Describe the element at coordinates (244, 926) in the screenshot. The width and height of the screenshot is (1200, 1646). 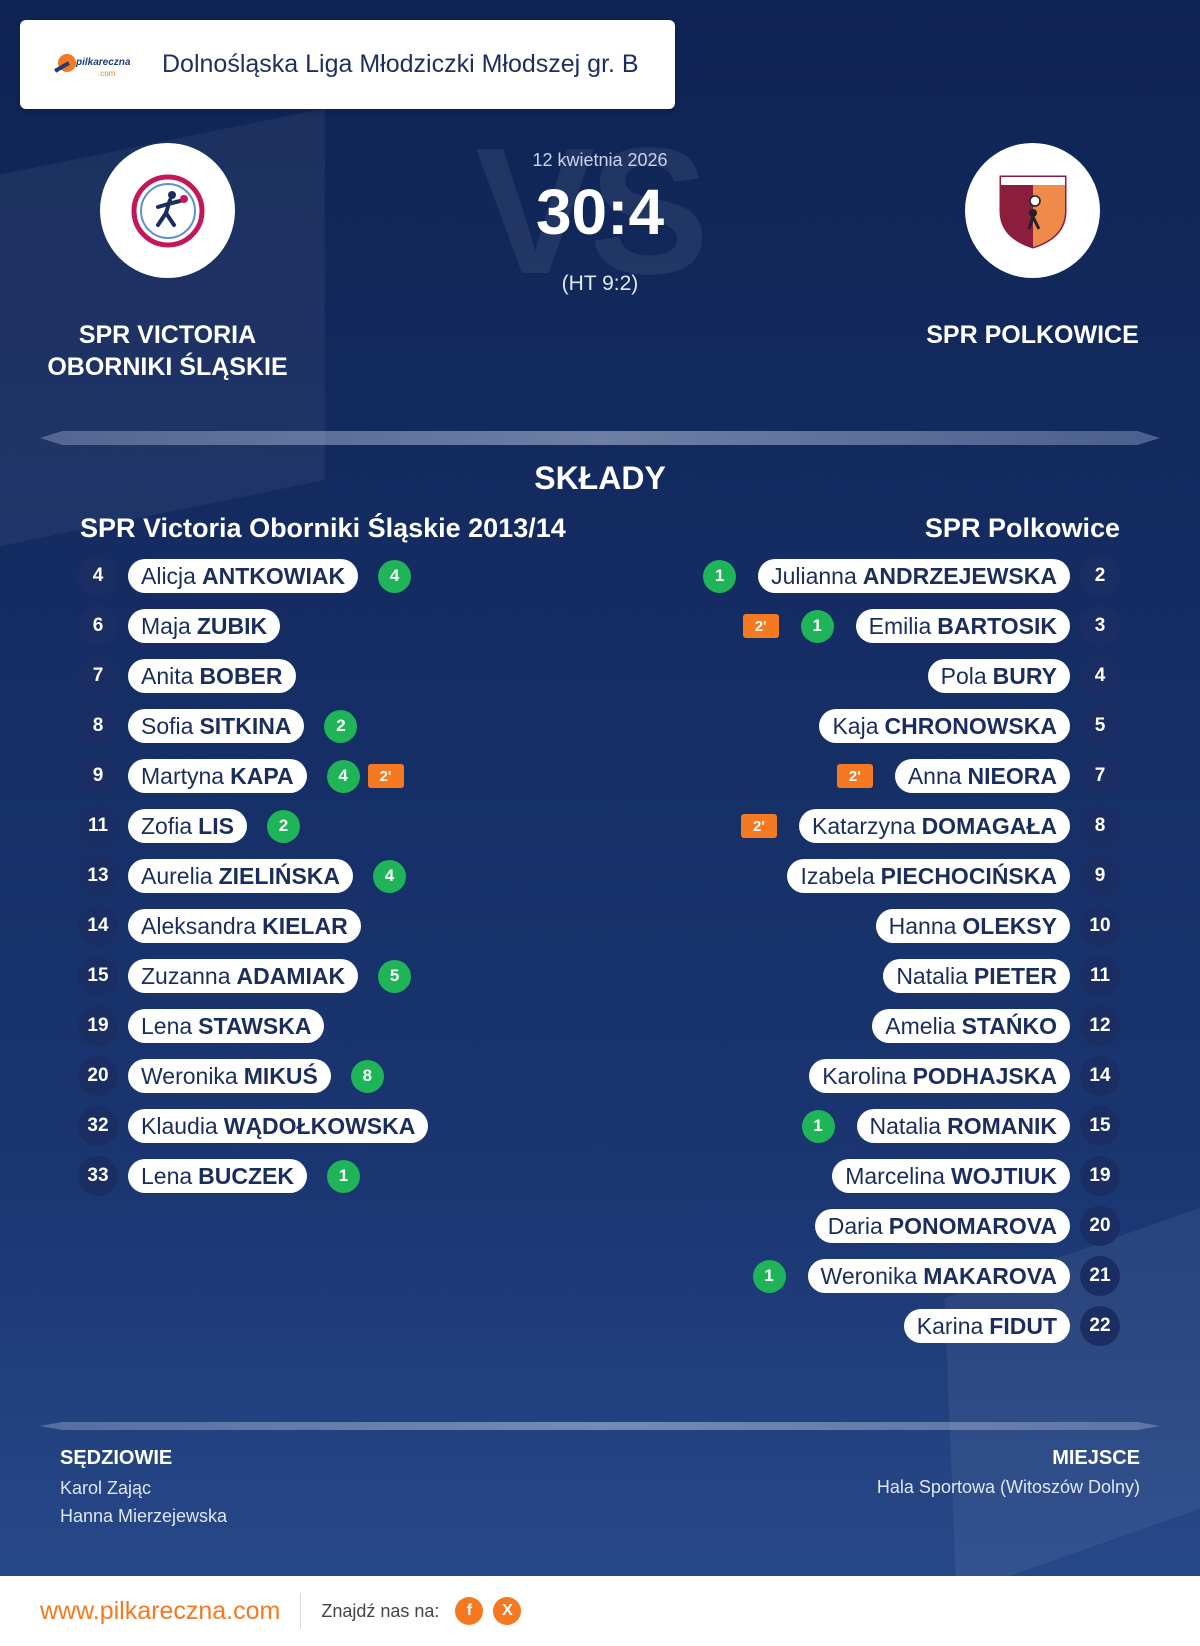
I see `player-name: Aleksandra KIELAR` at that location.